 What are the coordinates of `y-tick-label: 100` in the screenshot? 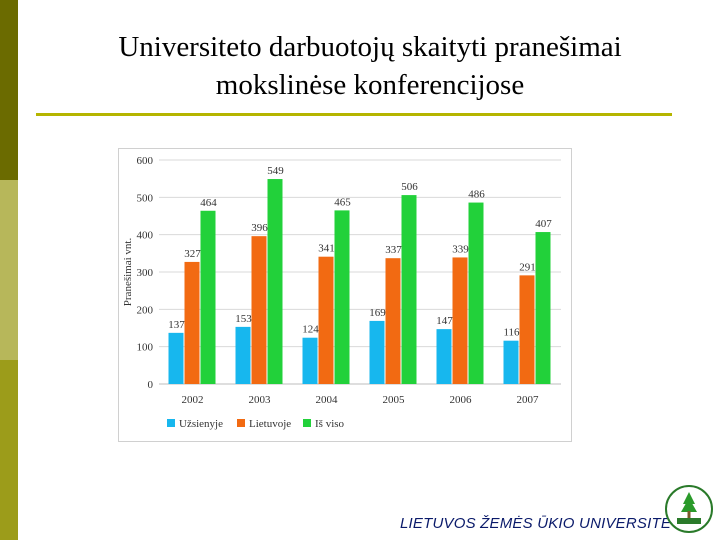 It's located at (145, 348).